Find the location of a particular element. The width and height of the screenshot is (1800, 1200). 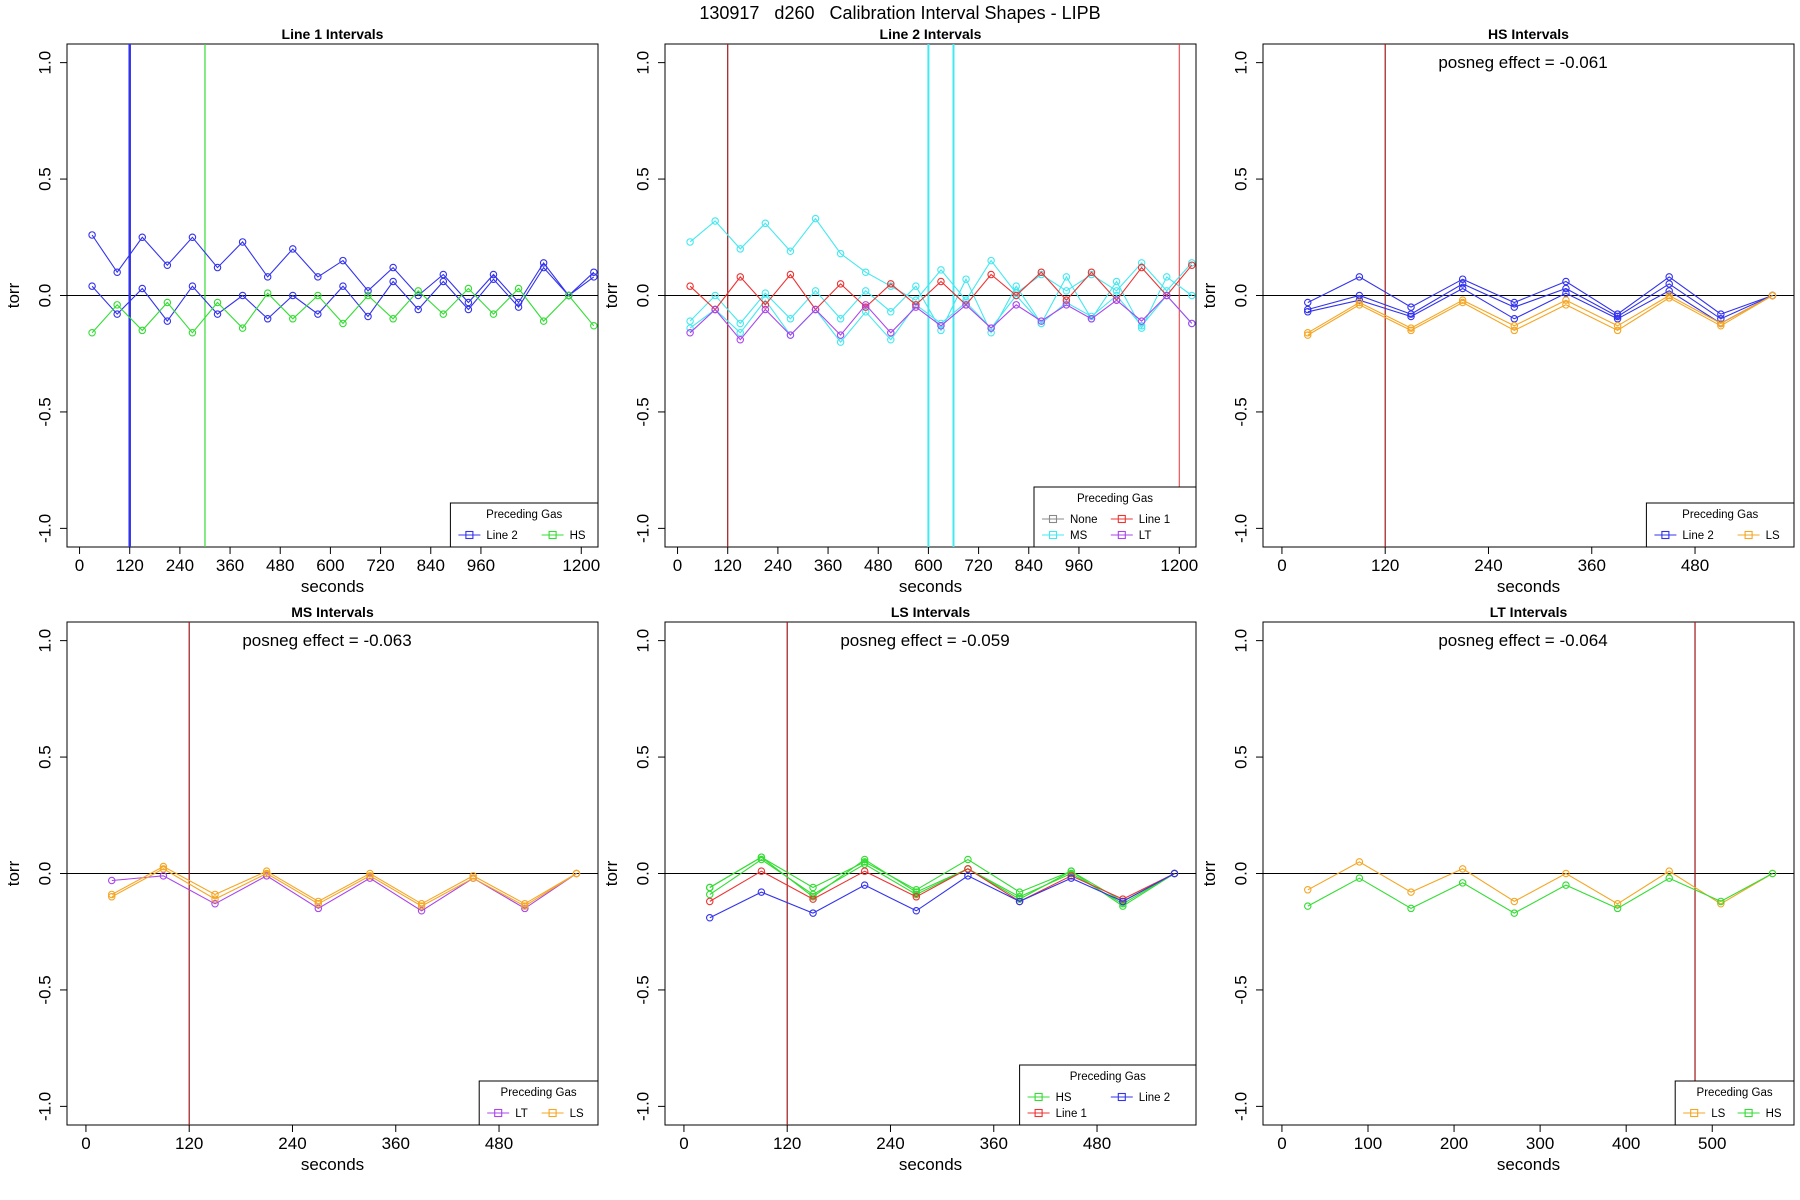

posneg-annotation: posneg effect = -0.064 is located at coordinates (1522, 640).